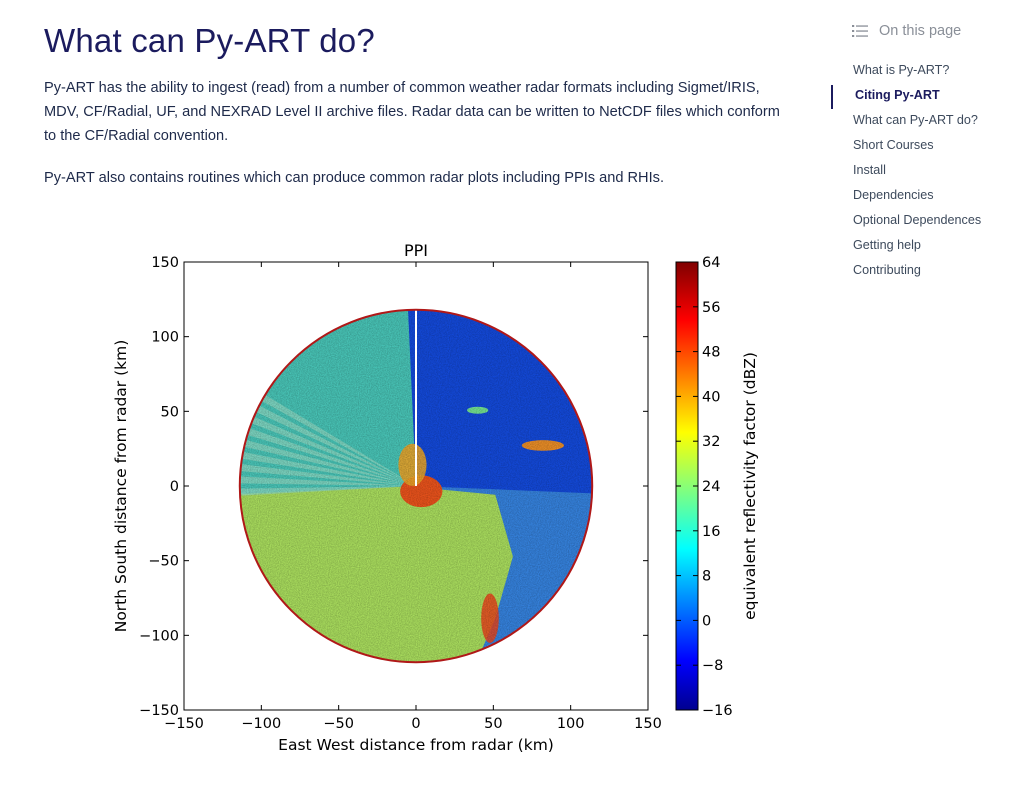 This screenshot has height=792, width=1023. I want to click on y-tick-label: 100, so click(165, 338).